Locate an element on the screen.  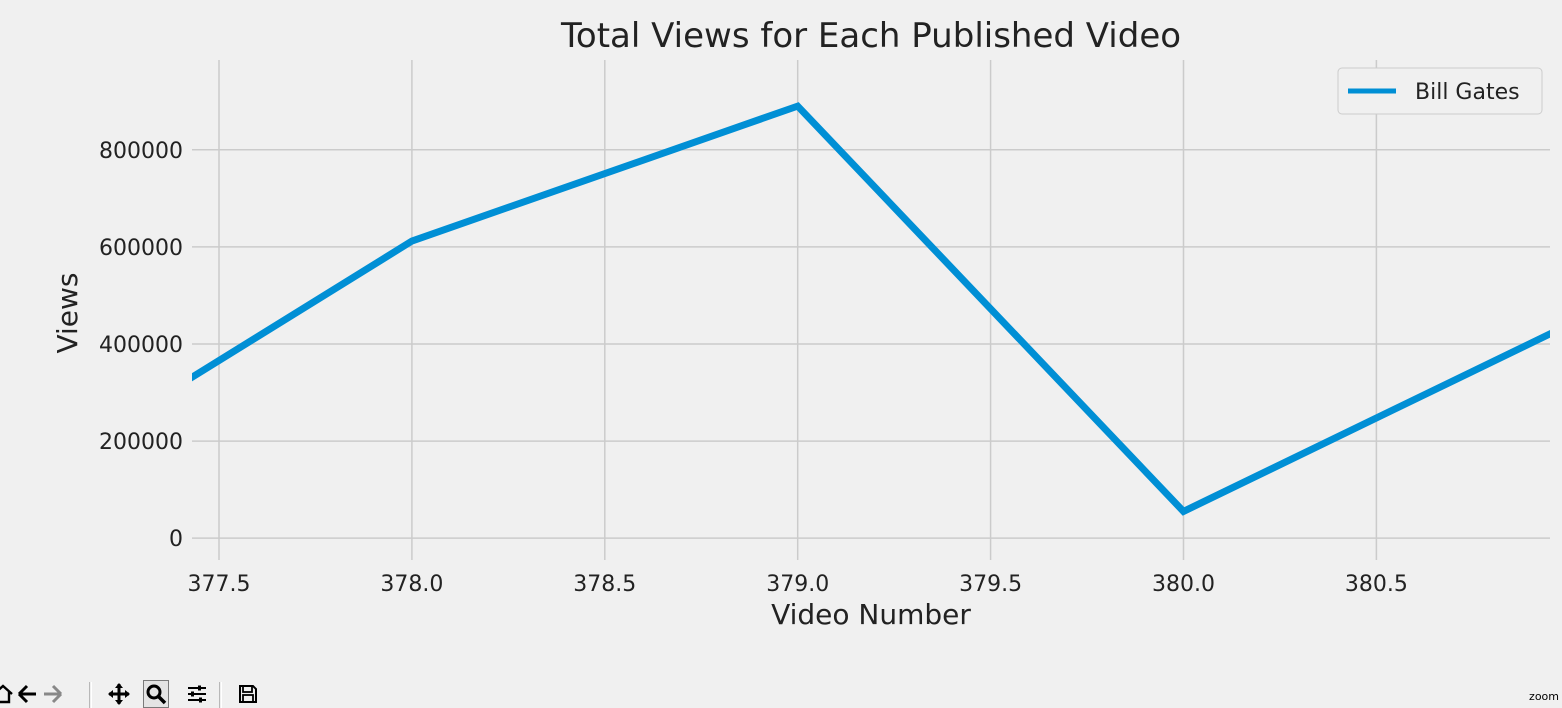
pan-button is located at coordinates (119, 694).